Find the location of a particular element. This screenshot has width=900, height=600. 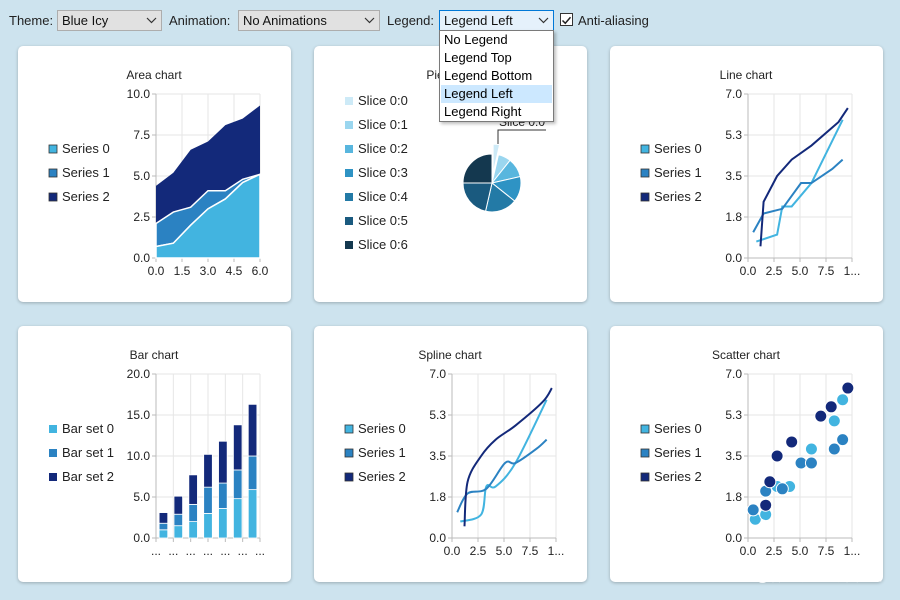

legend-value: Legend Left is located at coordinates (478, 20).